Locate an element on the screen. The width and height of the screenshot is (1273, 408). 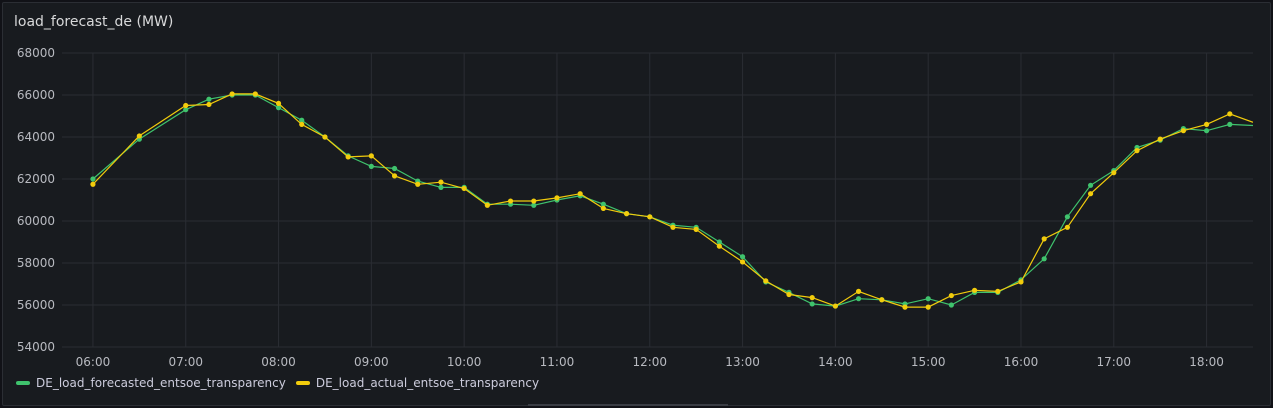
x-tick-label: 14:00 is located at coordinates (835, 362).